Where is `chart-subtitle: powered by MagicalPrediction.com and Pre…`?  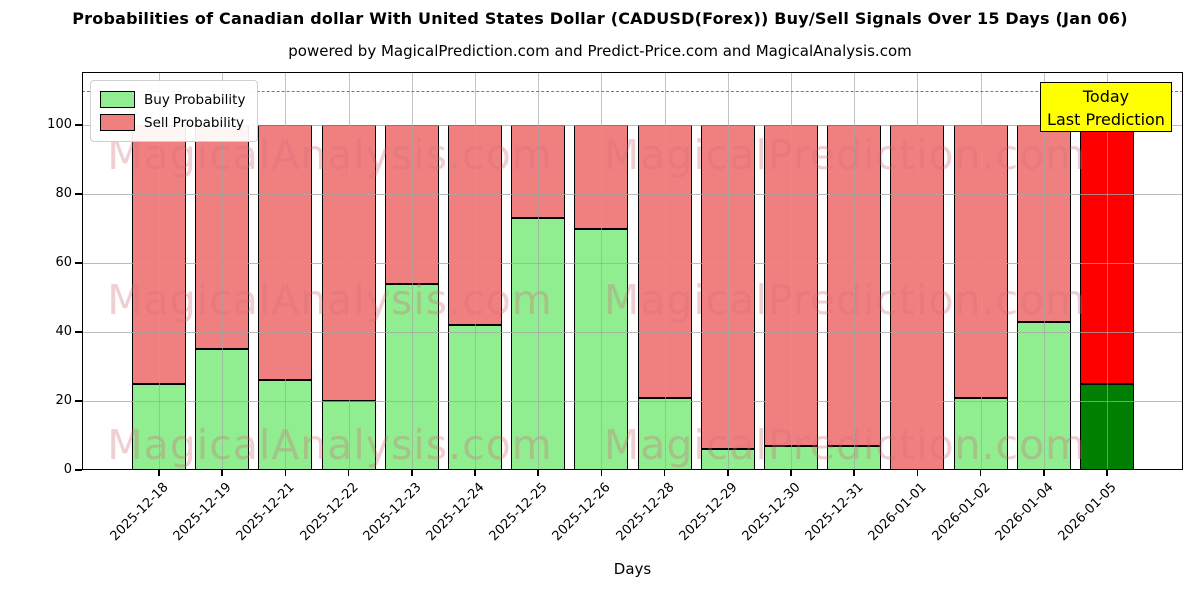
chart-subtitle: powered by MagicalPrediction.com and Pre… is located at coordinates (600, 51).